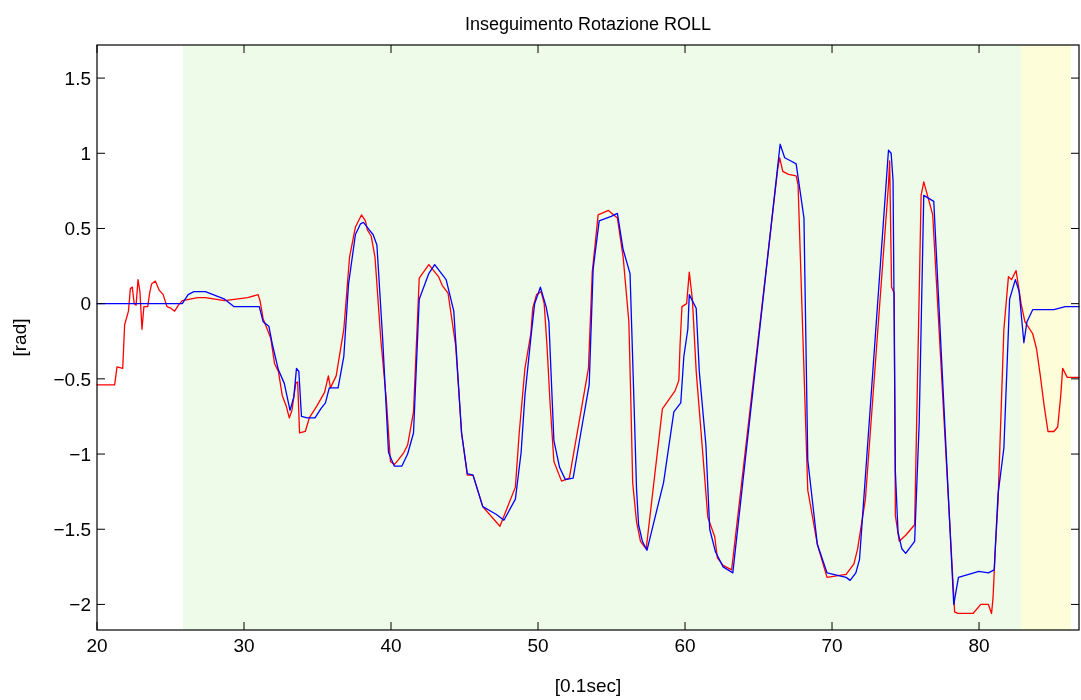  I want to click on chart-title: Inseguimento Rotazione ROLL, so click(588, 24).